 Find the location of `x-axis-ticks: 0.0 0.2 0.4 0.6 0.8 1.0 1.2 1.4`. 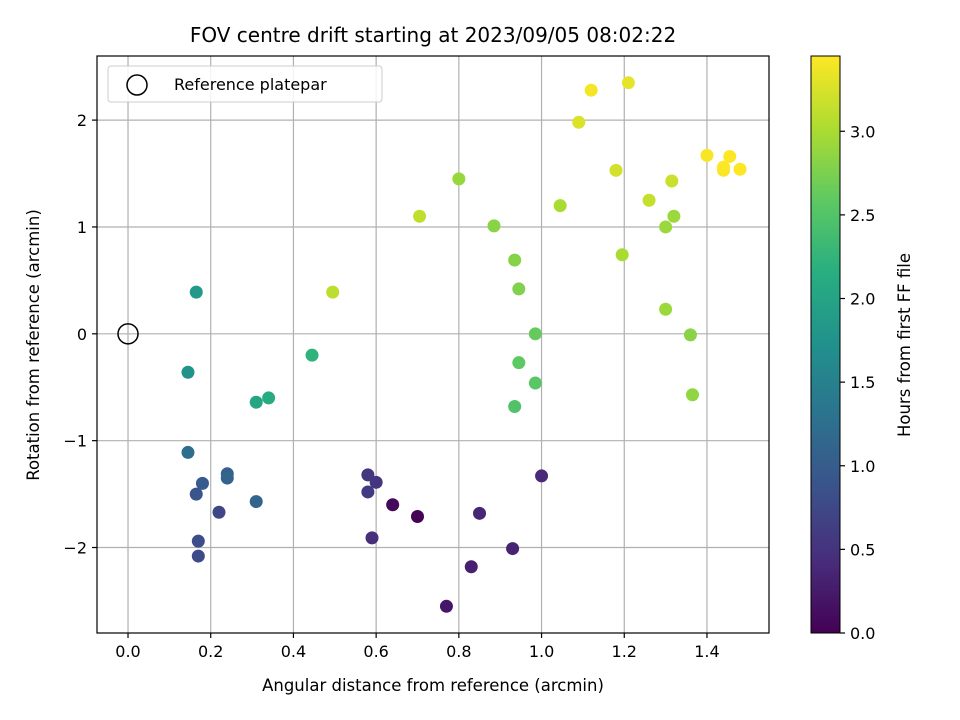

x-axis-ticks: 0.0 0.2 0.4 0.6 0.8 1.0 1.2 1.4 is located at coordinates (417, 647).